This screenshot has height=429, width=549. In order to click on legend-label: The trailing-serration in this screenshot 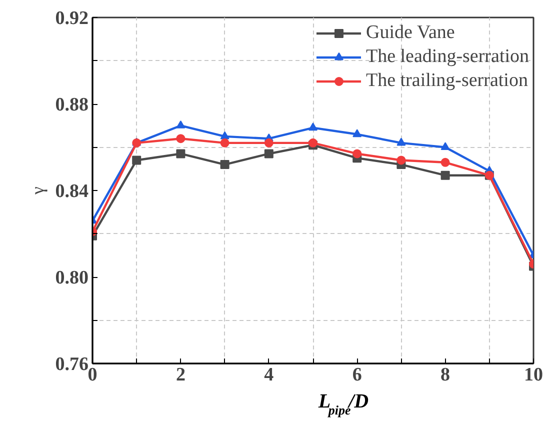, I will do `click(447, 81)`.